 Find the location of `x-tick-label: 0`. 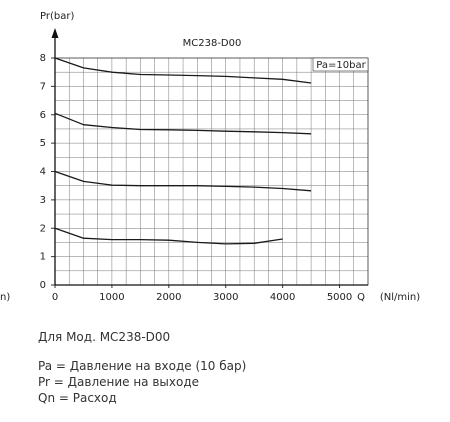

x-tick-label: 0 is located at coordinates (55, 297).